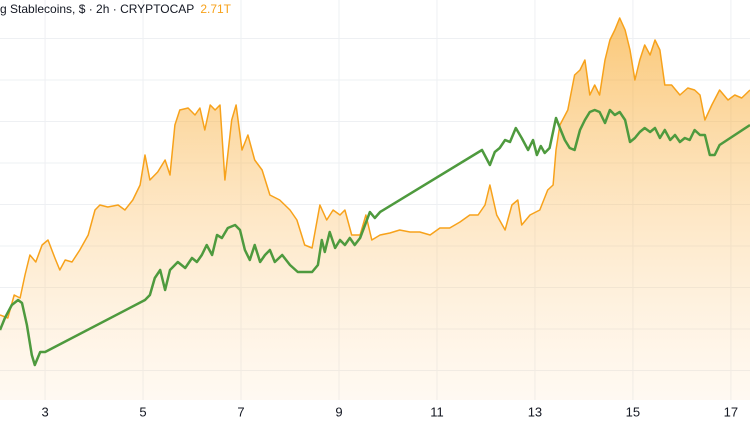  I want to click on x-tick-label: 3, so click(44, 411).